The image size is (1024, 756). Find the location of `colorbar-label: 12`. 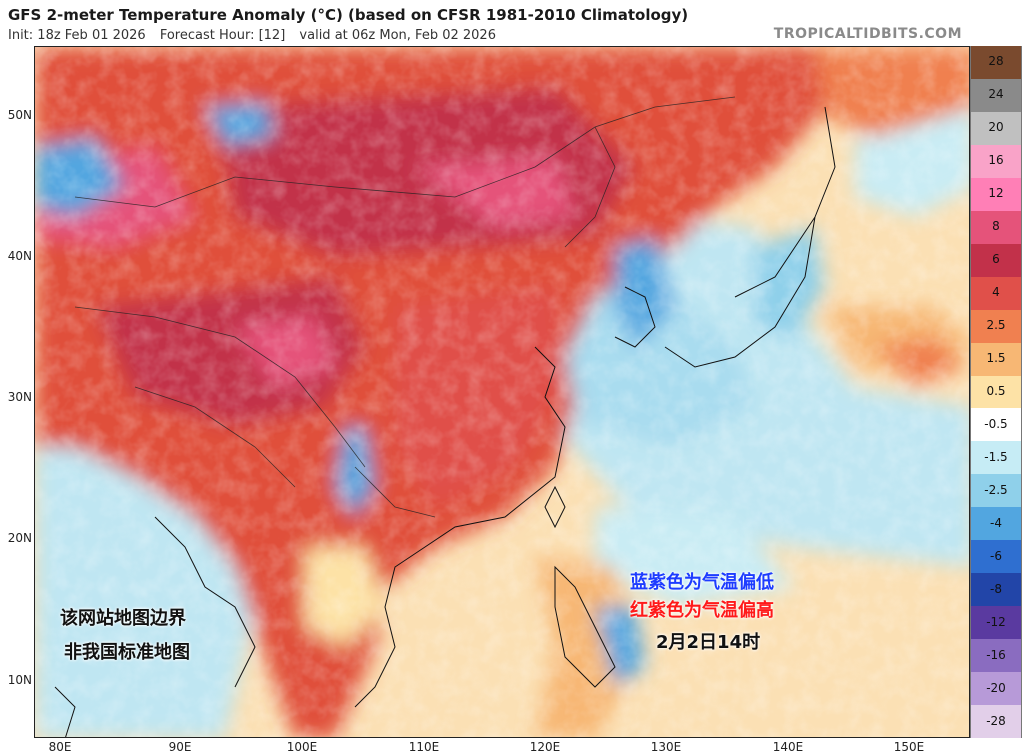

colorbar-label: 12 is located at coordinates (996, 193).